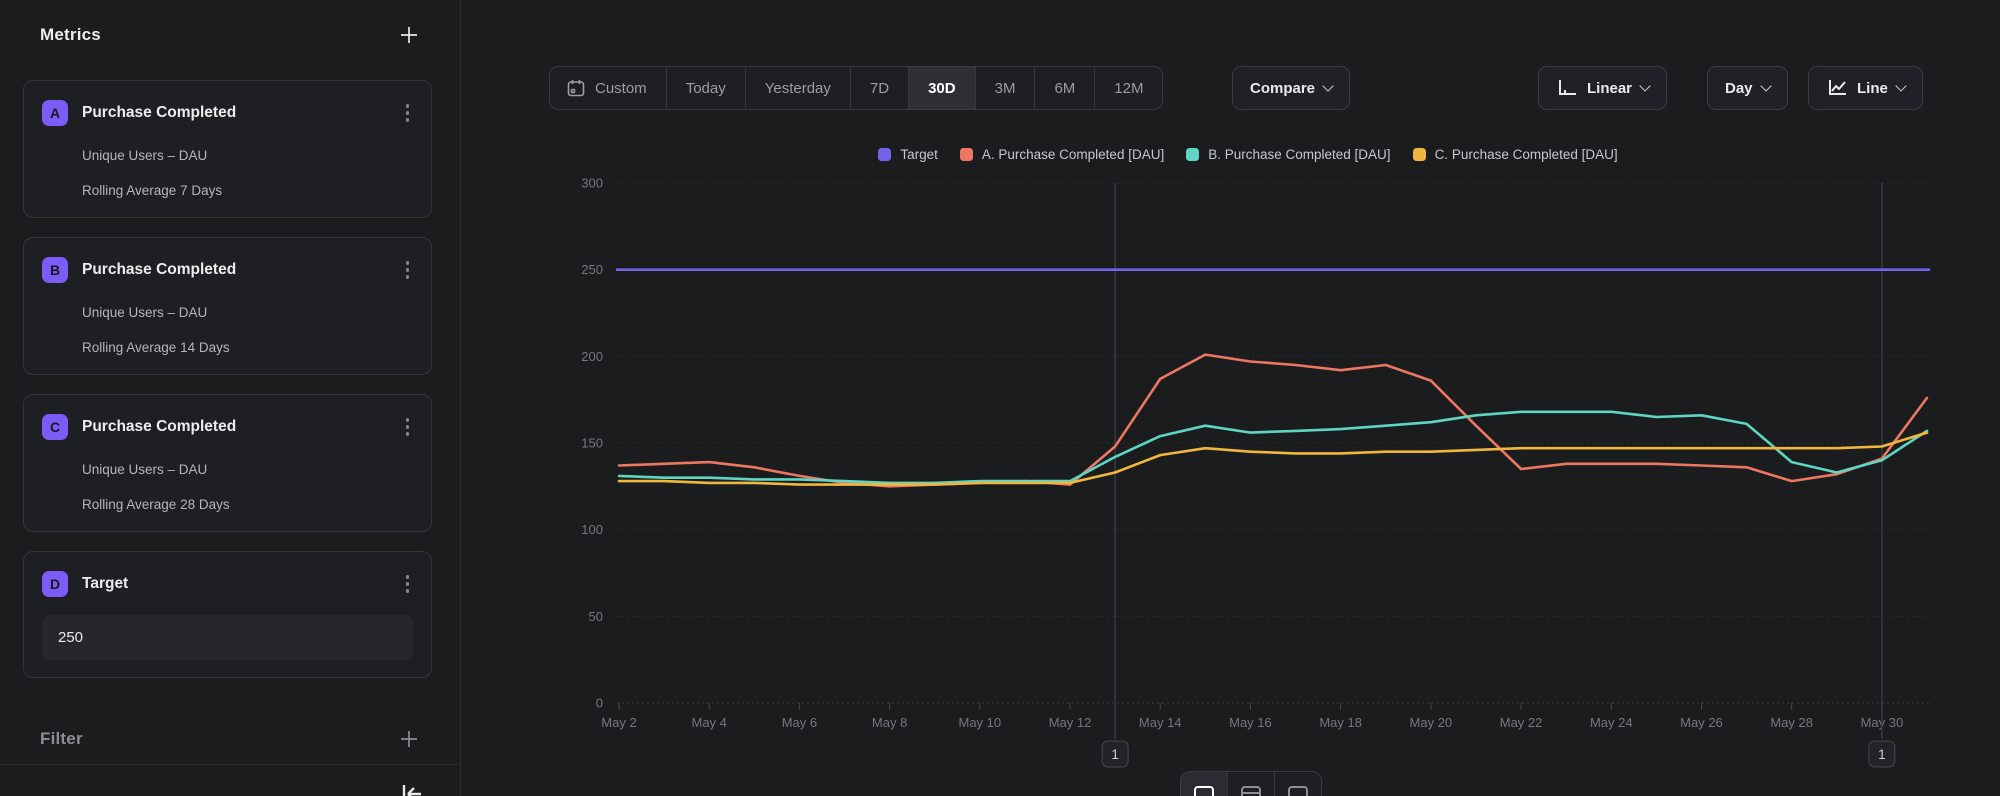 Image resolution: width=2000 pixels, height=796 pixels. Describe the element at coordinates (1611, 722) in the screenshot. I see `x-axis-label: May 24` at that location.